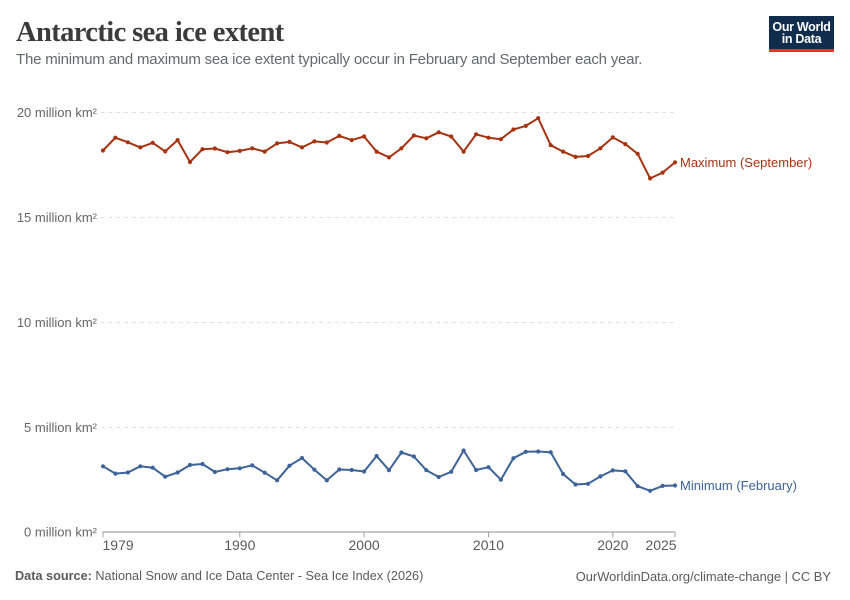 Image resolution: width=850 pixels, height=600 pixels. Describe the element at coordinates (738, 485) in the screenshot. I see `svg-text: Minimum (February)` at that location.